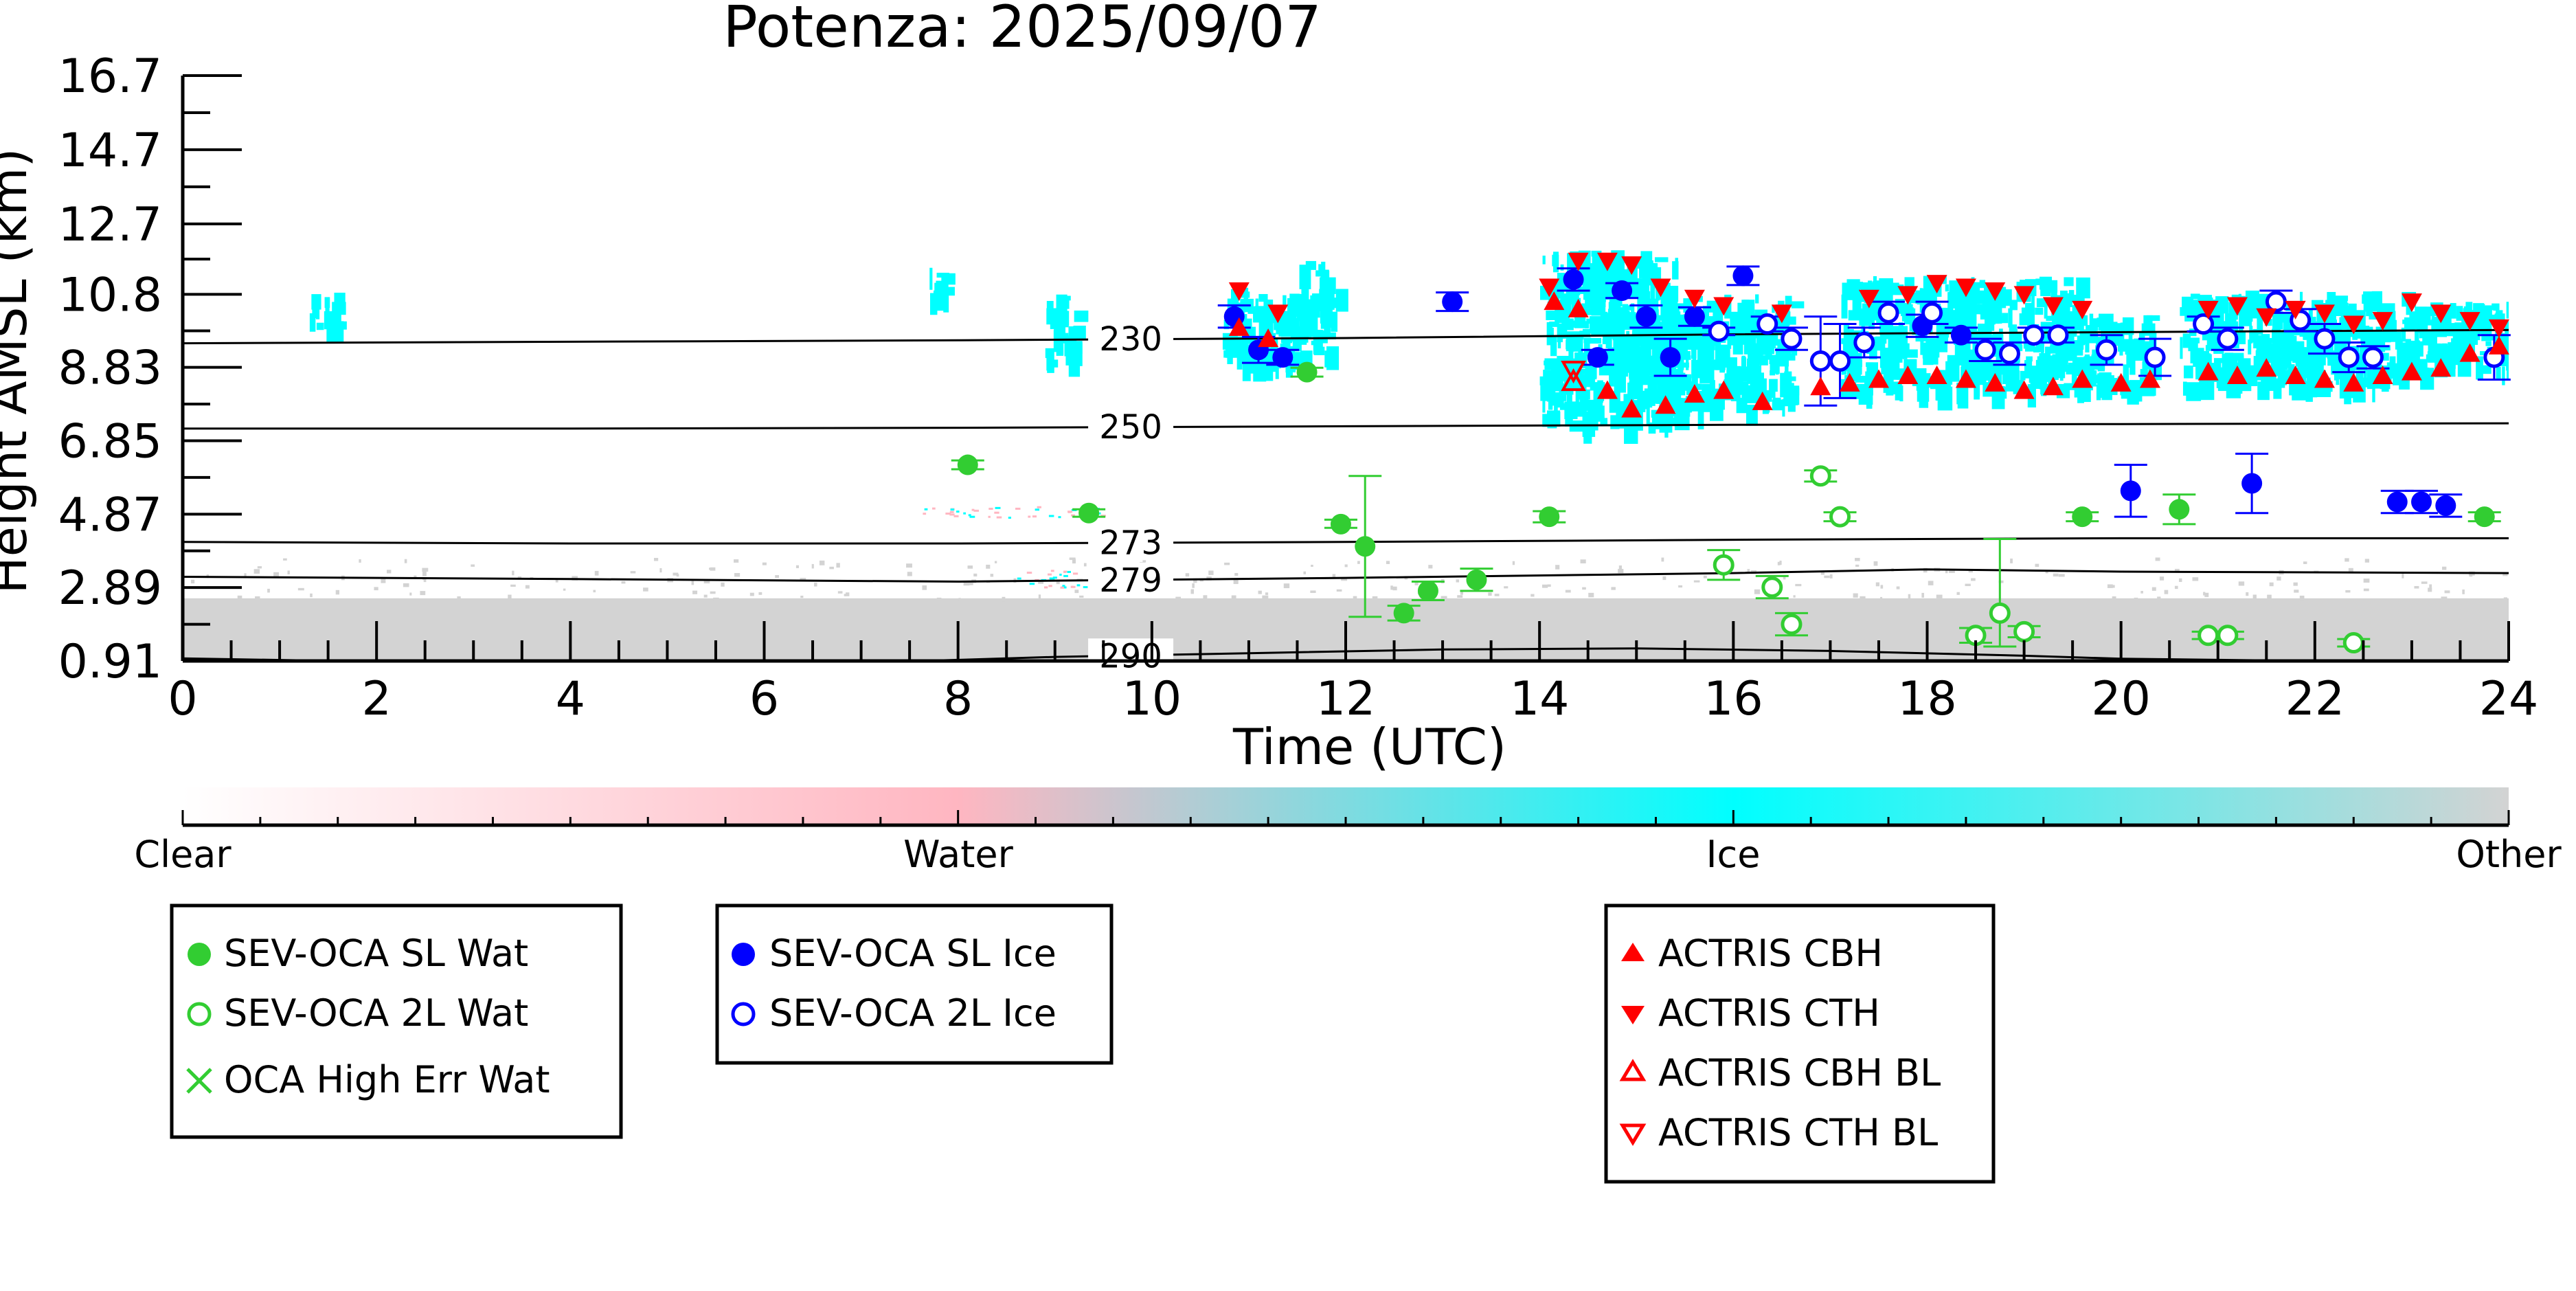  What do you see at coordinates (110, 151) in the screenshot?
I see `y-tick-label: 14.7` at bounding box center [110, 151].